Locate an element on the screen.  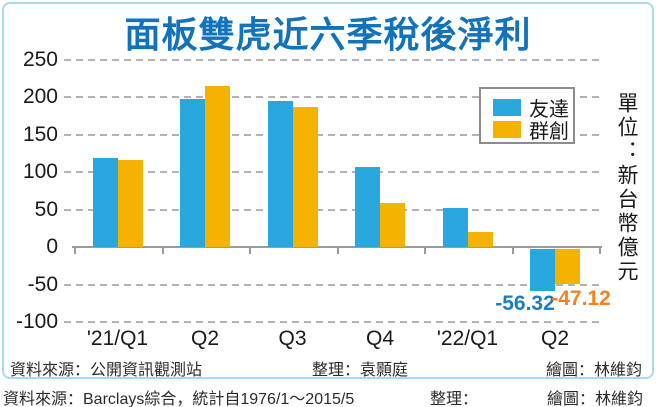
bar-友達-'21/Q1 is located at coordinates (105, 202).